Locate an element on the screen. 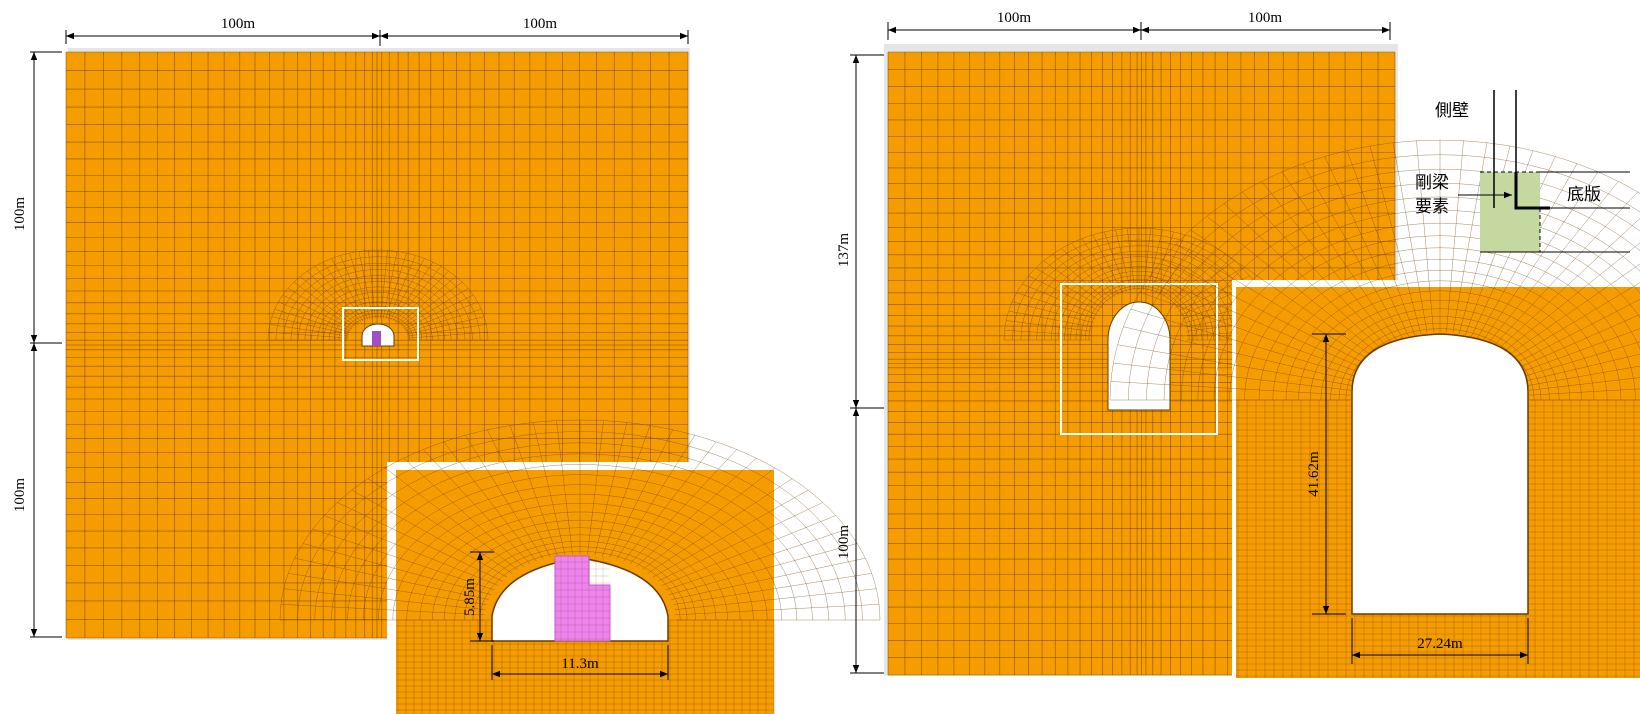 The height and width of the screenshot is (714, 1640). right-side-dim-upper: 137m is located at coordinates (844, 250).